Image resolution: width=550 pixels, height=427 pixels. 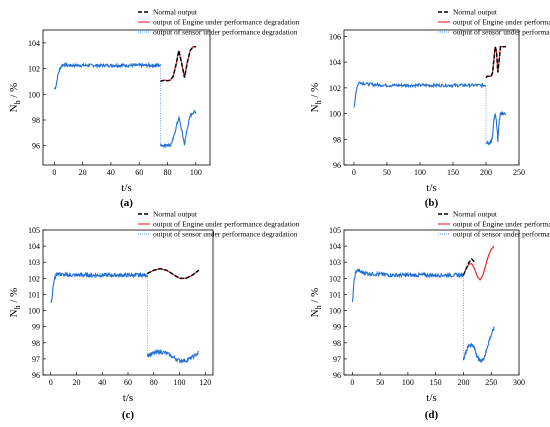 I want to click on panel-label: (a), so click(x=126, y=203).